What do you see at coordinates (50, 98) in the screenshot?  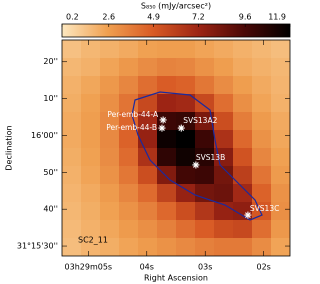 I see `y-tick-label: 10''` at bounding box center [50, 98].